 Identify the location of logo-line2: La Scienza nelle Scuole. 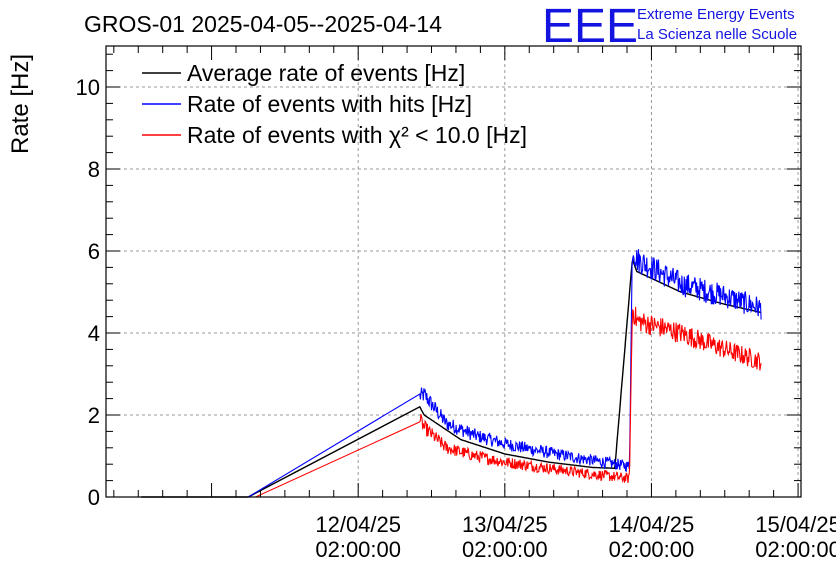
(717, 34).